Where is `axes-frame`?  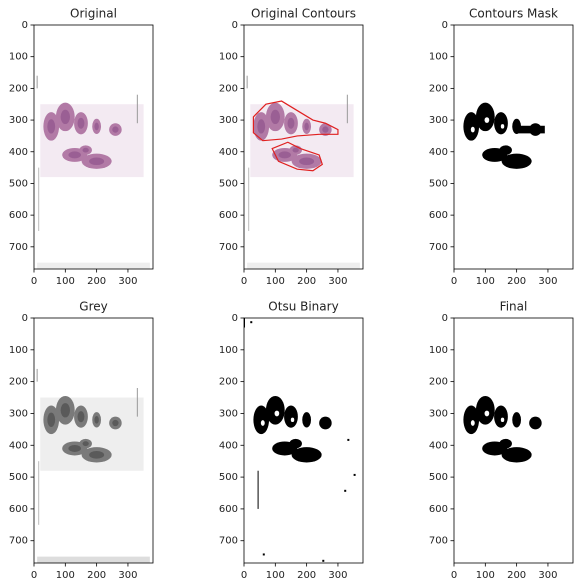 axes-frame is located at coordinates (93, 440).